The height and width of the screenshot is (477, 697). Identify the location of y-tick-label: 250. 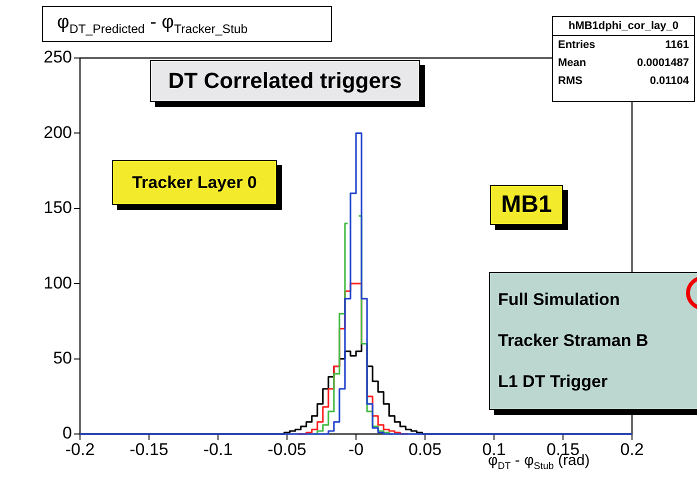
(58, 57).